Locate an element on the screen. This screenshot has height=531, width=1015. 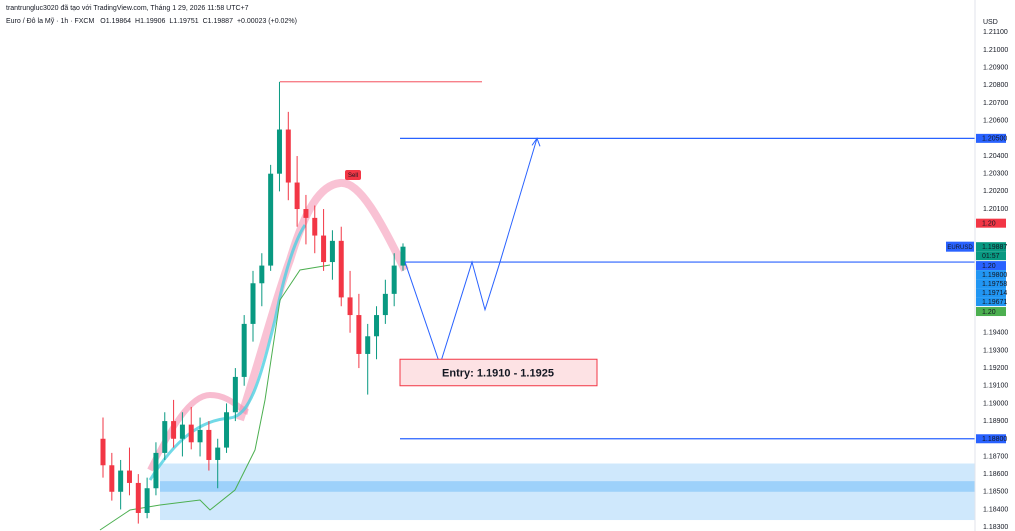
ohlc-value: H1.19906 is located at coordinates (150, 21).